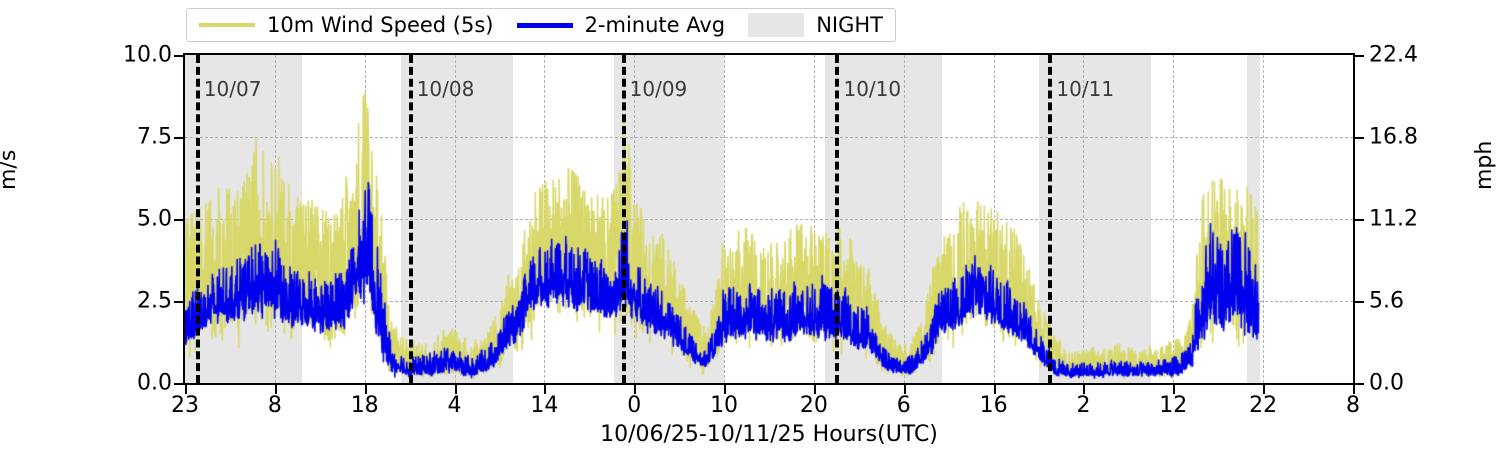  I want to click on legend-item-wind-speed-5s: 10m Wind Speed (5s), so click(346, 25).